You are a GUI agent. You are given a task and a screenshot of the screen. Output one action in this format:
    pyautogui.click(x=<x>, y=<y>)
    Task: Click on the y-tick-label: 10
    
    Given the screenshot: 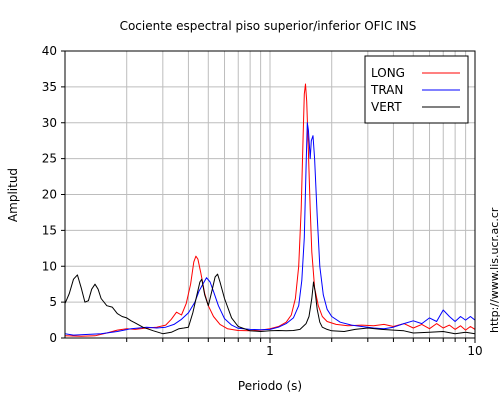 What is the action you would take?
    pyautogui.click(x=49, y=266)
    